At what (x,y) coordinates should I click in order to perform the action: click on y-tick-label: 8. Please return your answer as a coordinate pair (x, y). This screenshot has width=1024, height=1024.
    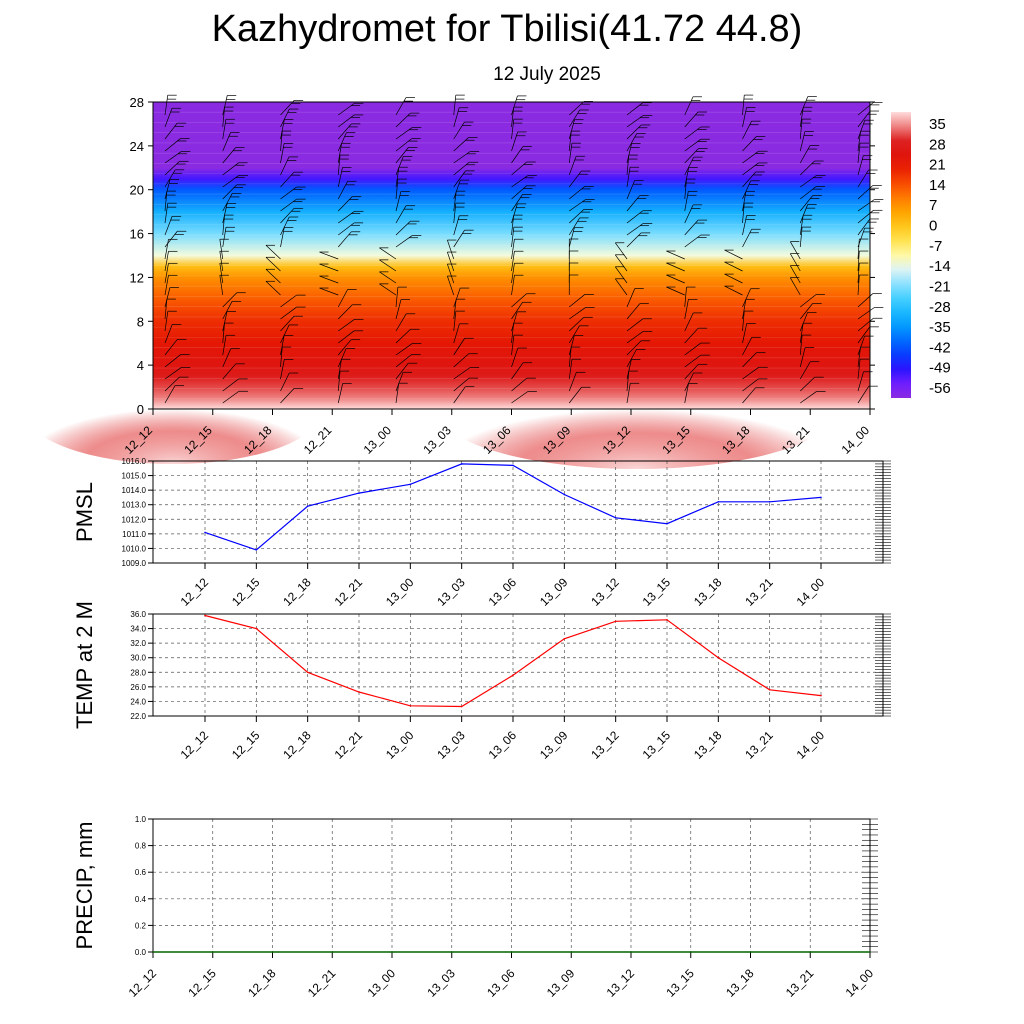
    Looking at the image, I should click on (140, 321).